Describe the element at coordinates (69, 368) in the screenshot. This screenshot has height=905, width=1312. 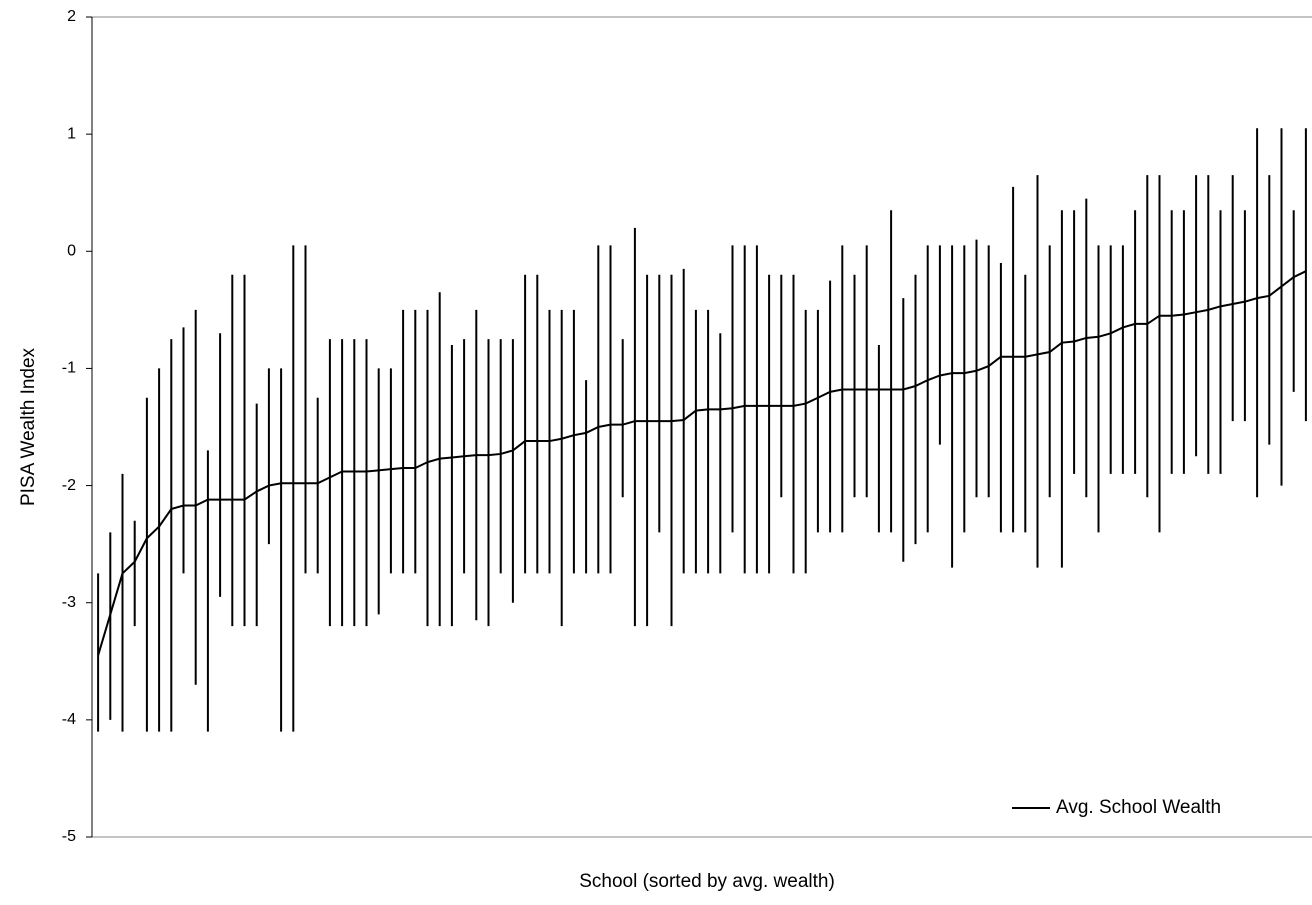
I see `y-tick-label: -1` at that location.